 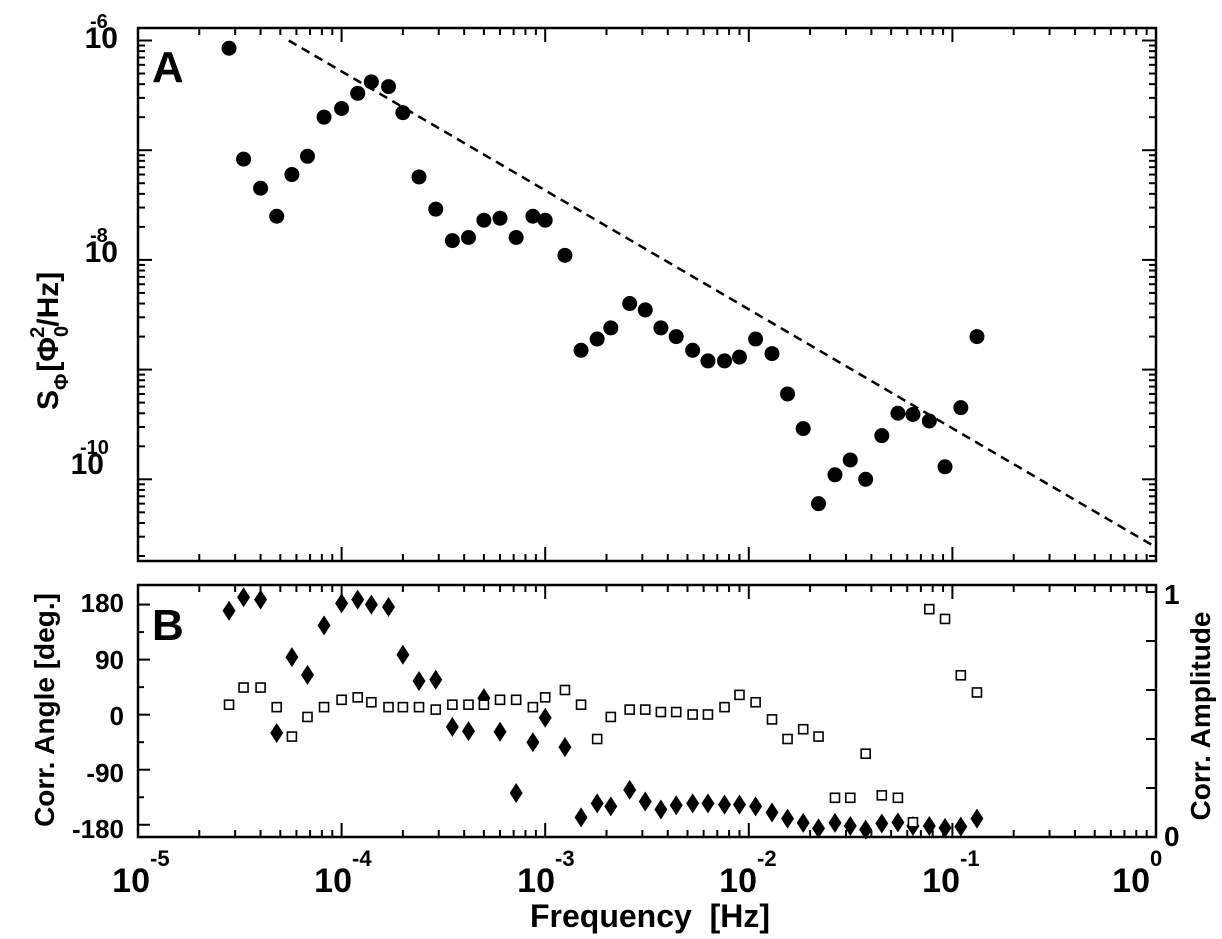 What do you see at coordinates (565, 858) in the screenshot?
I see `x-tick-exp: -3` at bounding box center [565, 858].